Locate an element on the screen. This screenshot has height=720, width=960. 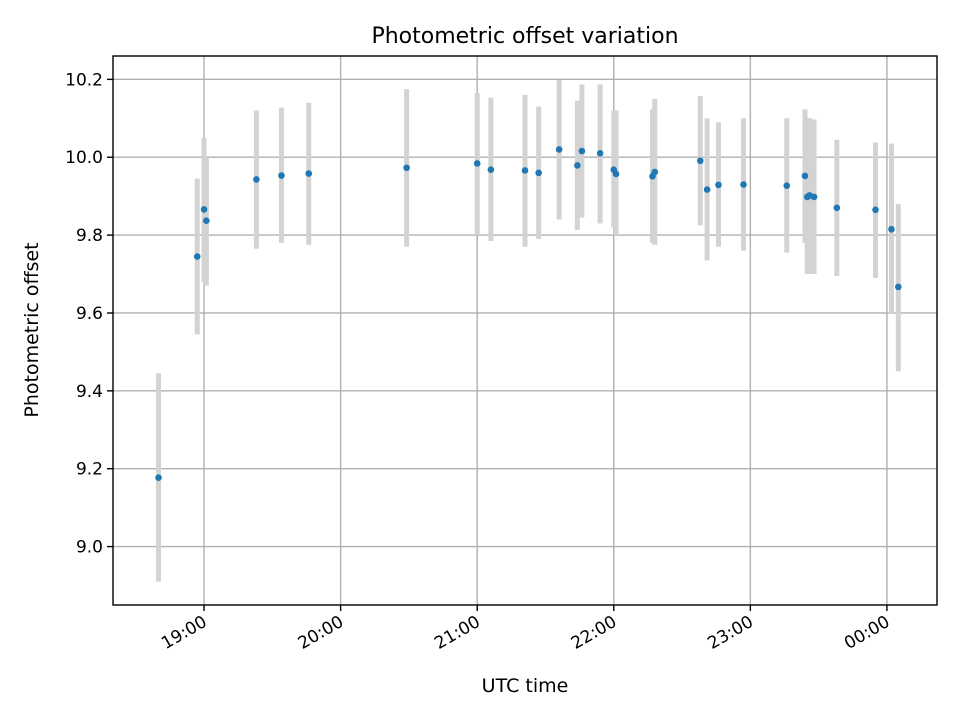
y-tick-label: 9.4 is located at coordinates (89, 392).